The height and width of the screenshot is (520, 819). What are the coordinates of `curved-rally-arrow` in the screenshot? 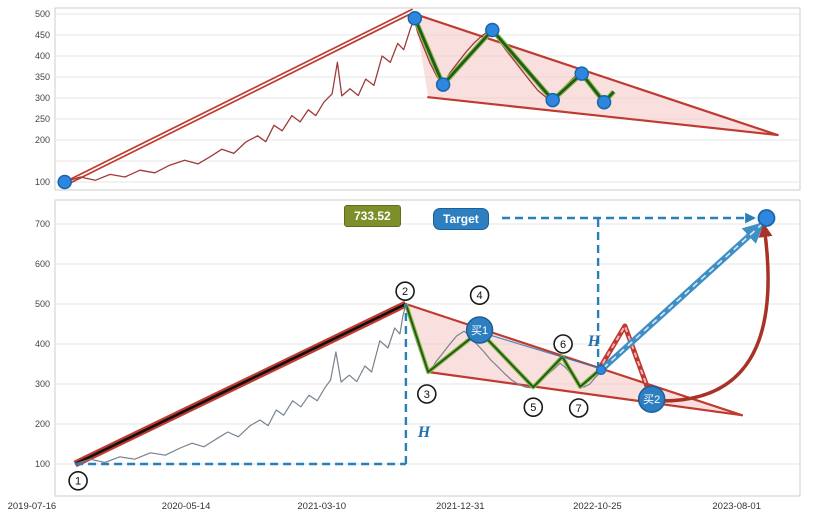 It's located at (715, 313).